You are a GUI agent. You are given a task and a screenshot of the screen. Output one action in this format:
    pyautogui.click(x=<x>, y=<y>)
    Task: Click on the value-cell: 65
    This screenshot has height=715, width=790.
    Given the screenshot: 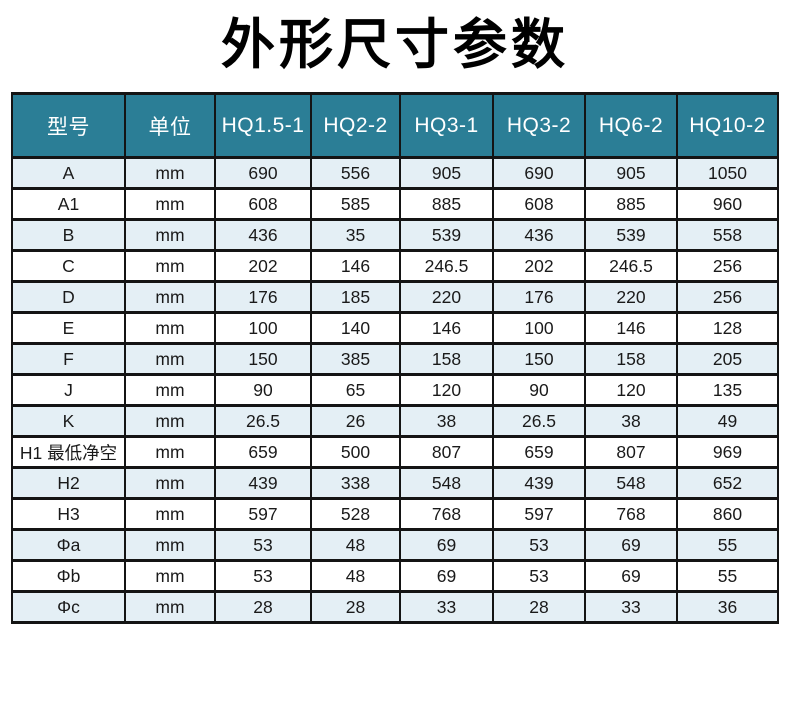 What is the action you would take?
    pyautogui.click(x=355, y=390)
    